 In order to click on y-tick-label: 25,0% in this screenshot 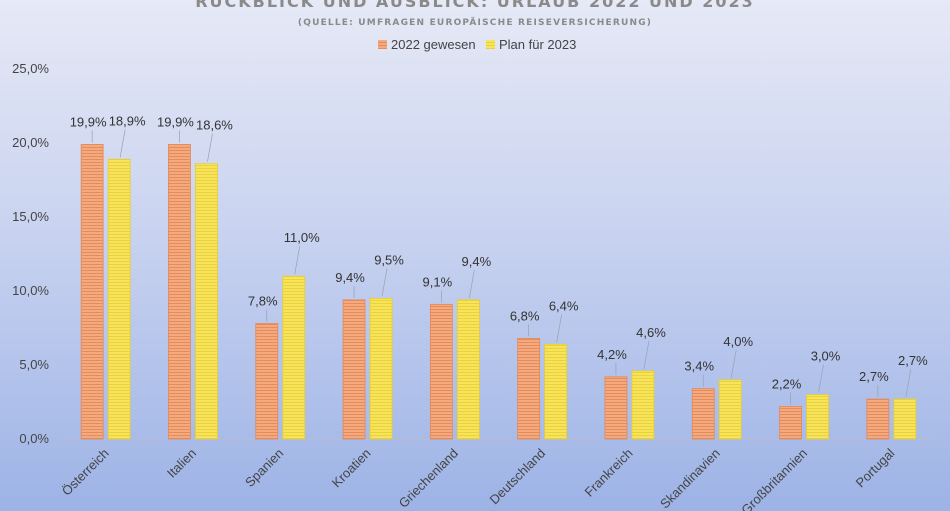, I will do `click(30, 68)`.